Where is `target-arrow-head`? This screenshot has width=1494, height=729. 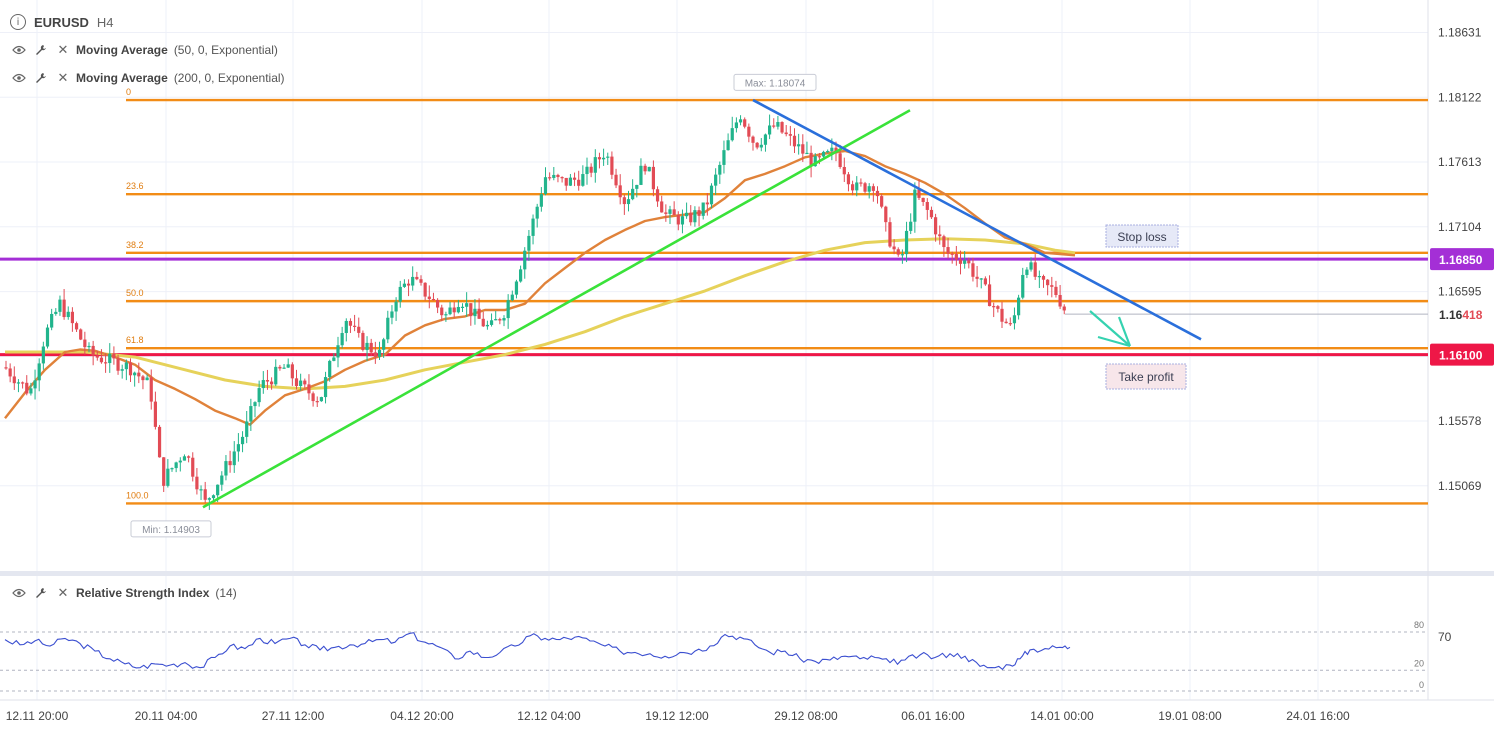 target-arrow-head is located at coordinates (1114, 341).